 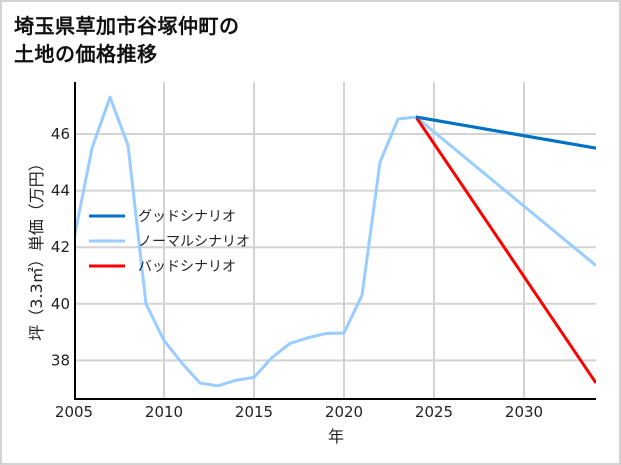 I want to click on x-tick-labels: 2005 2010 2015 2020 2025 2030, so click(x=299, y=412).